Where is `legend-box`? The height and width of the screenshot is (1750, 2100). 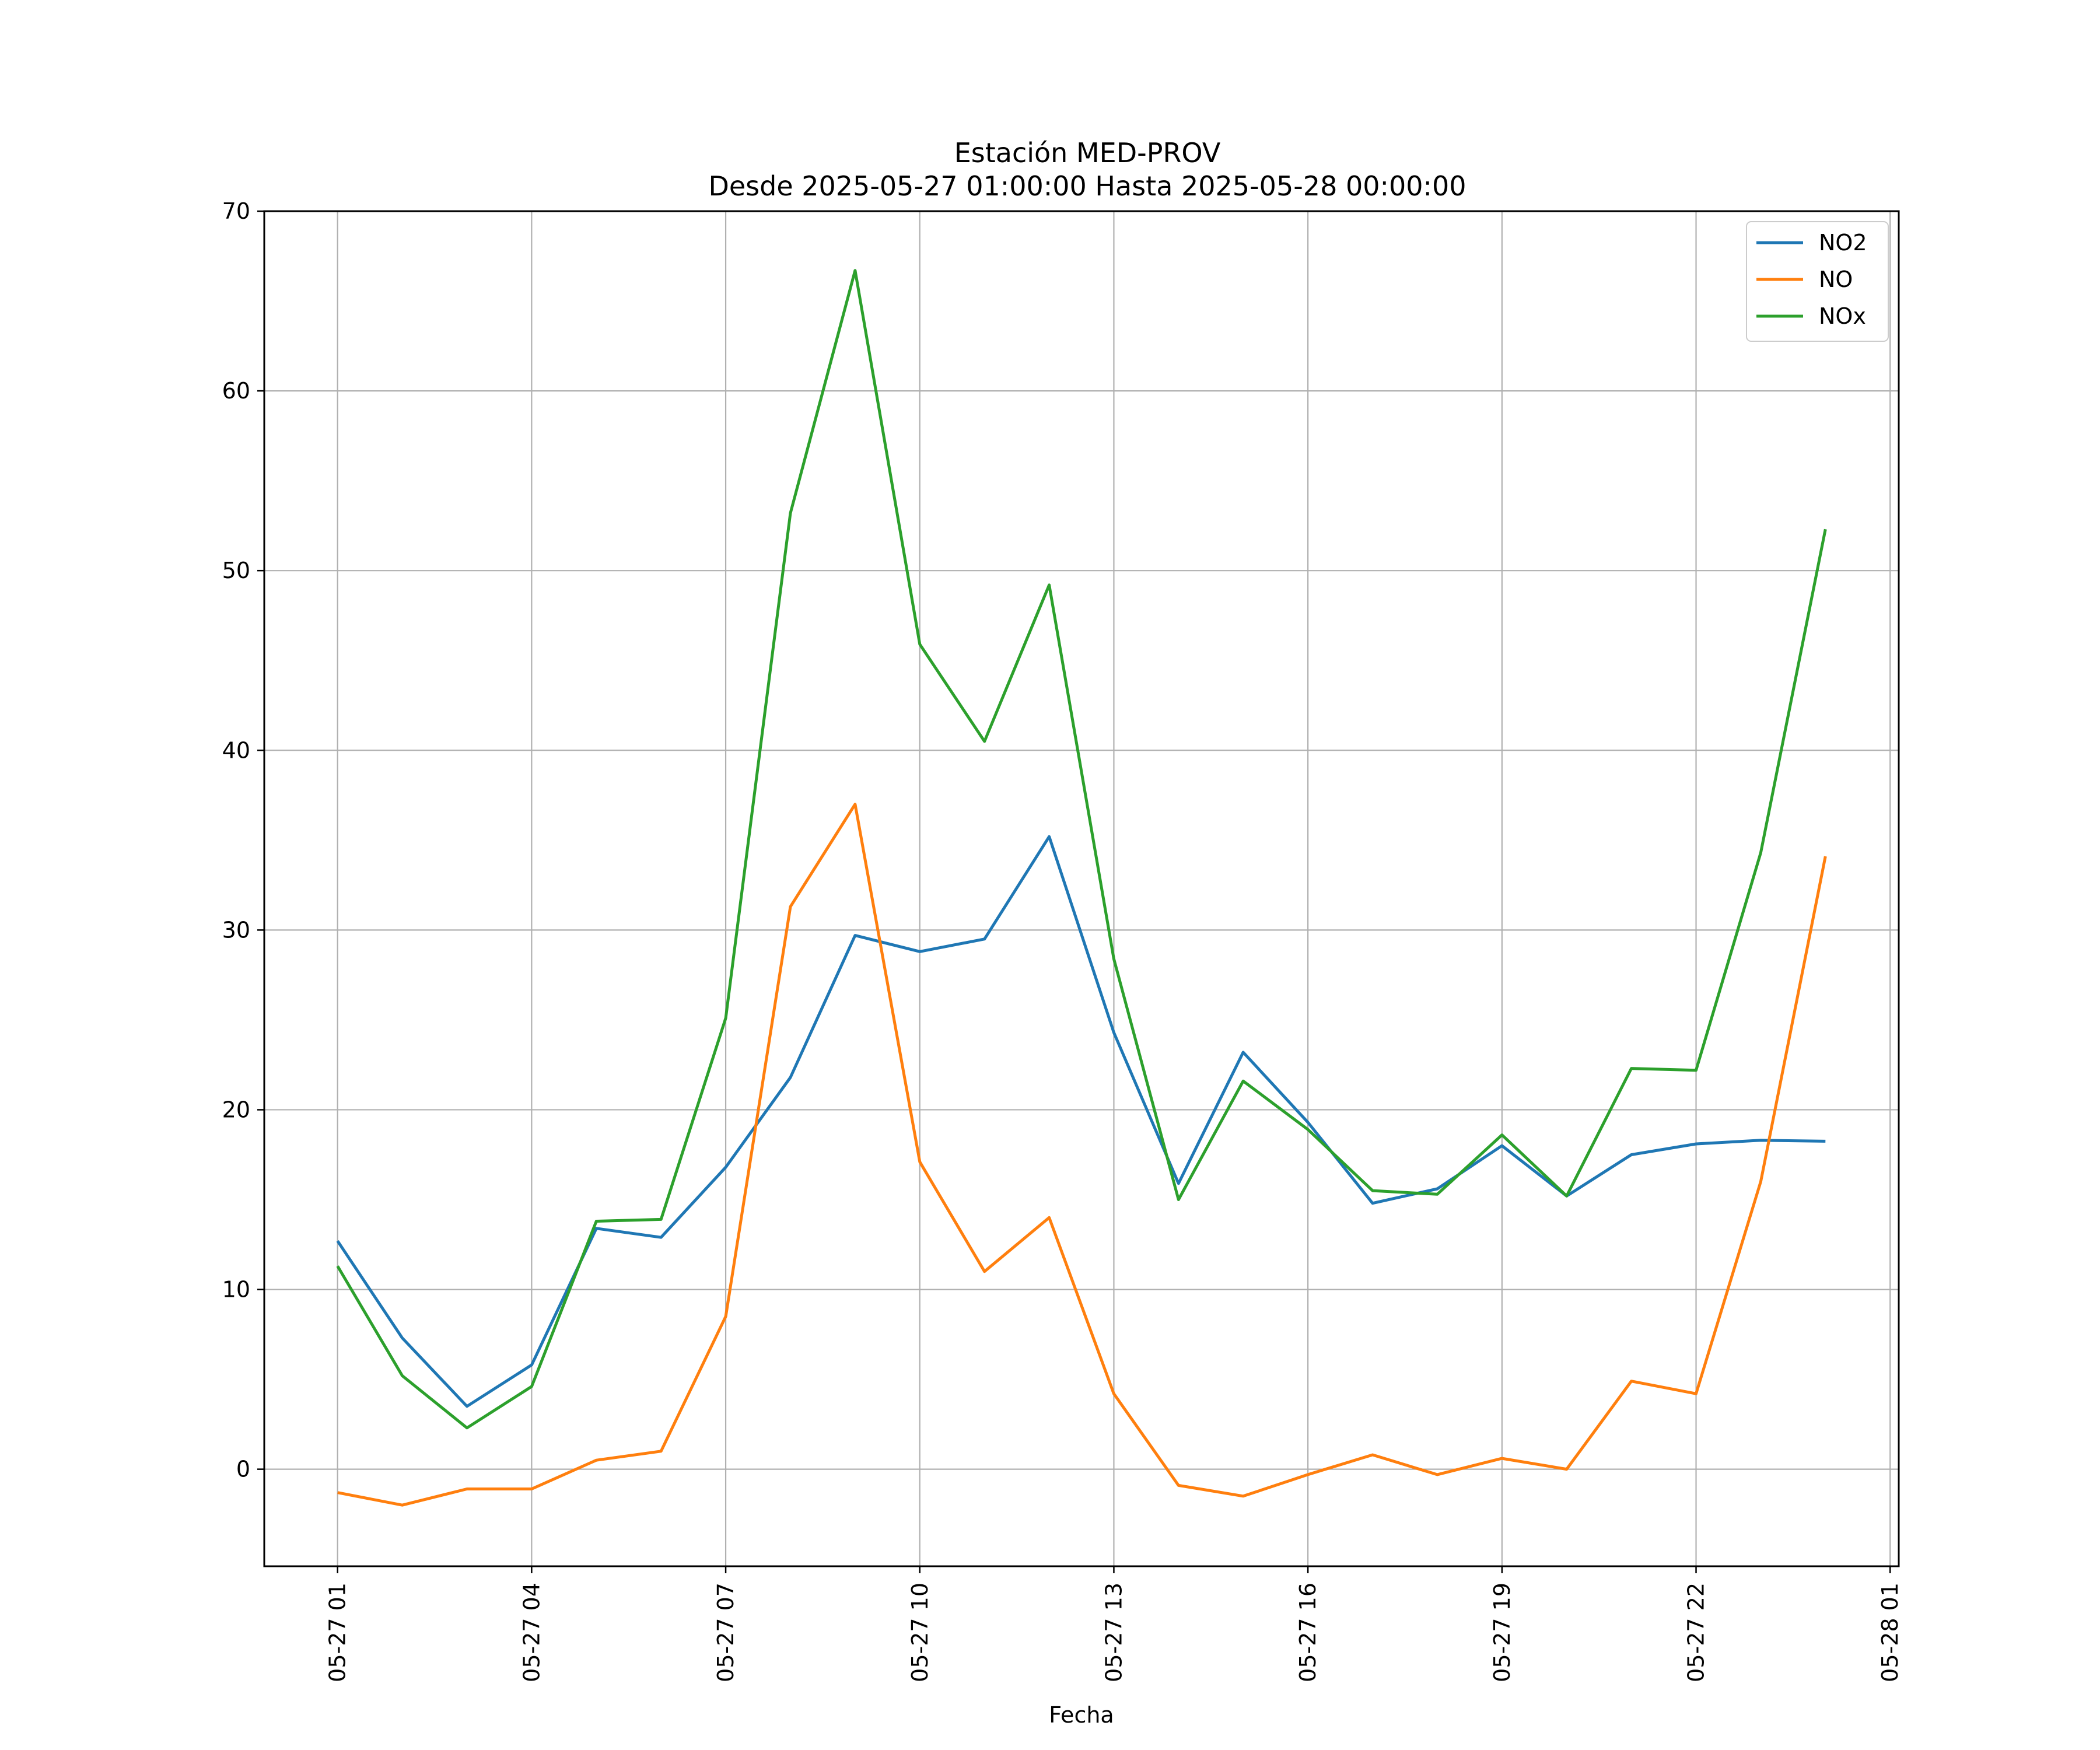
legend-box is located at coordinates (1817, 281).